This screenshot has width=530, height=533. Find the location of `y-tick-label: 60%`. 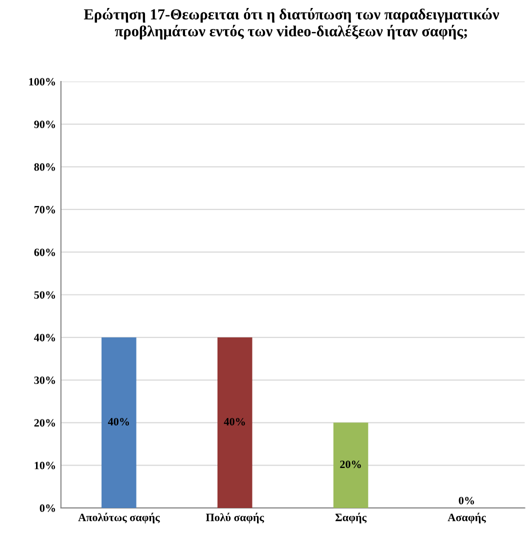

y-tick-label: 60% is located at coordinates (45, 252).